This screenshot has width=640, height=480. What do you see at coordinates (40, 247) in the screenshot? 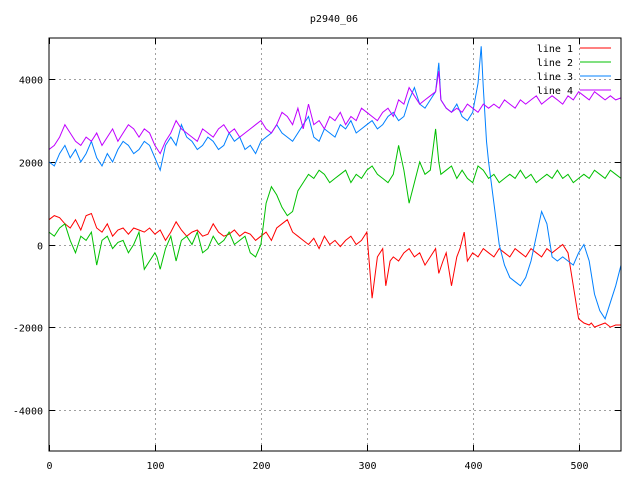
I see `y-tick-label: 0` at bounding box center [40, 247].